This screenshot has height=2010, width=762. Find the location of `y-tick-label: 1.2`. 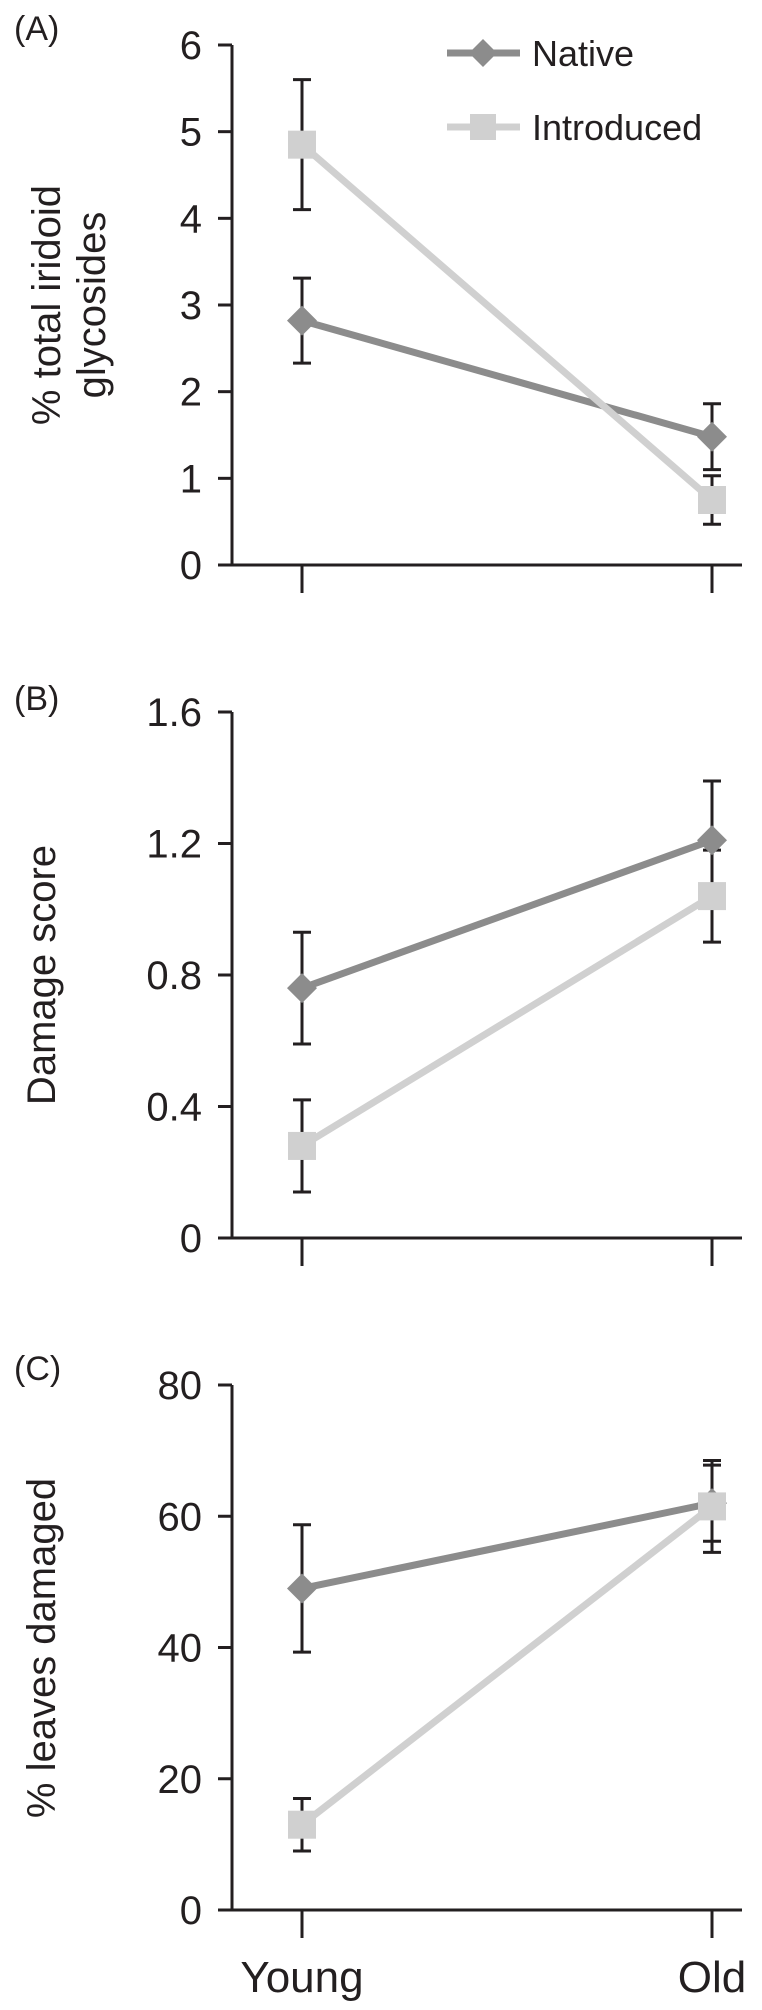

y-tick-label: 1.2 is located at coordinates (174, 845).